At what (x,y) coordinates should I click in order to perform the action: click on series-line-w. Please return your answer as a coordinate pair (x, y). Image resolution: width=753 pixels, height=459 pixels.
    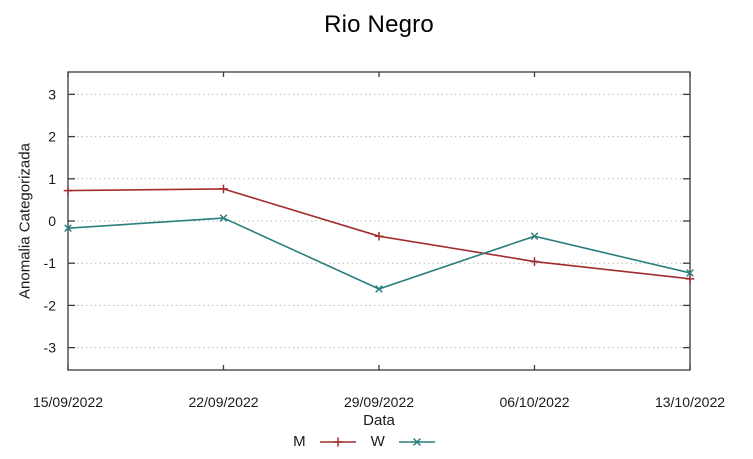
    Looking at the image, I should click on (379, 253).